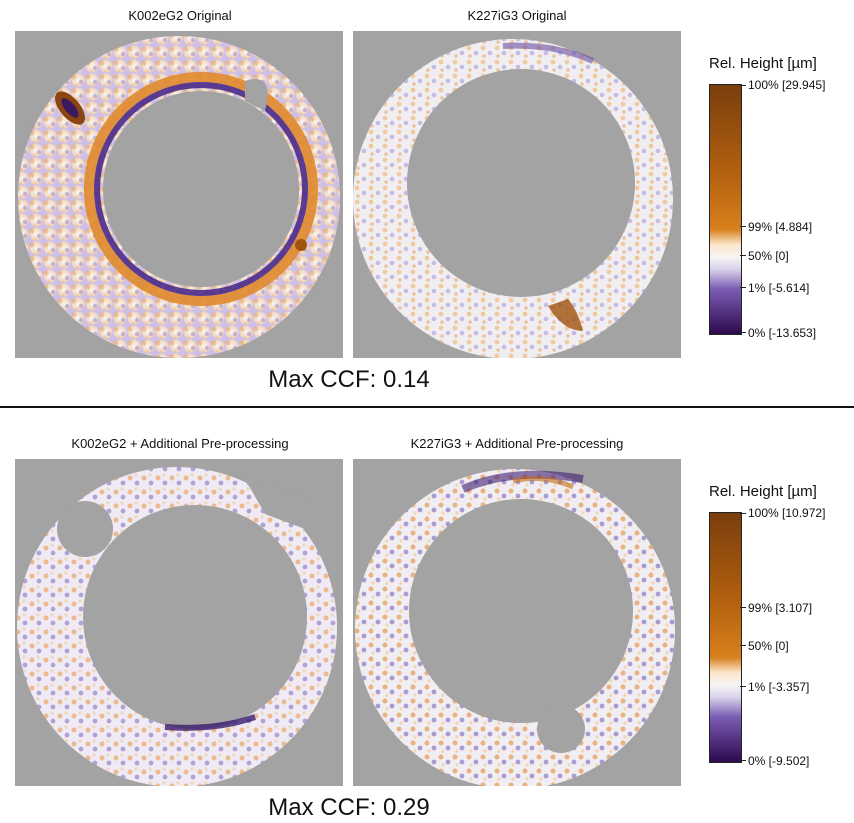  What do you see at coordinates (787, 85) in the screenshot?
I see `legend-label-max: 100% [29.945]` at bounding box center [787, 85].